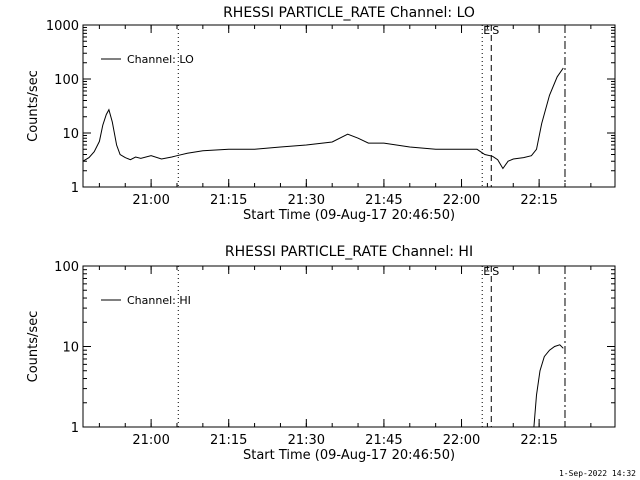 This screenshot has height=480, width=640. I want to click on legend-label: Channel: HI, so click(159, 300).